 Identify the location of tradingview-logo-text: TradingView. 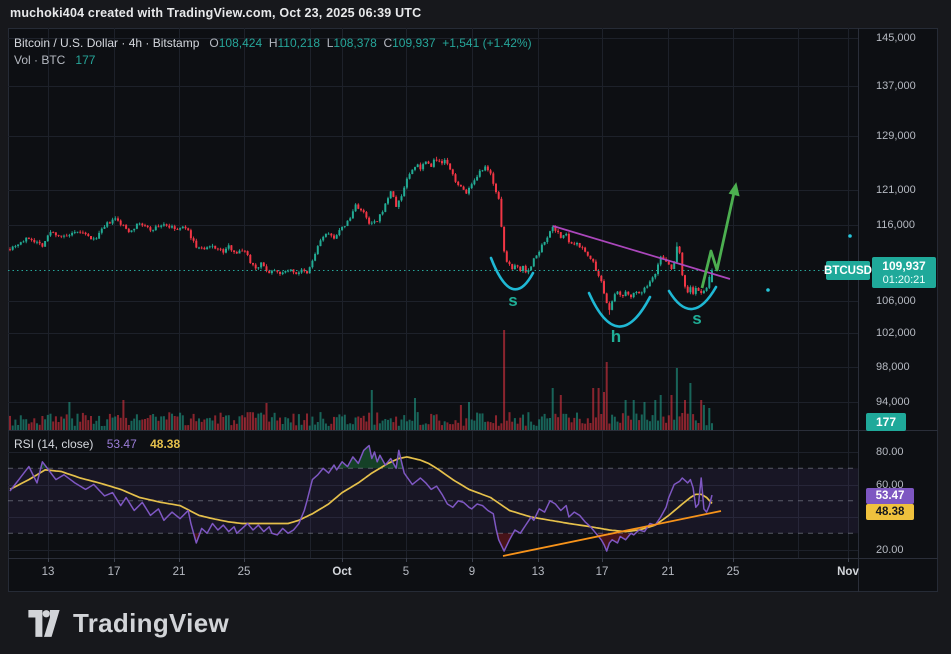
(151, 623).